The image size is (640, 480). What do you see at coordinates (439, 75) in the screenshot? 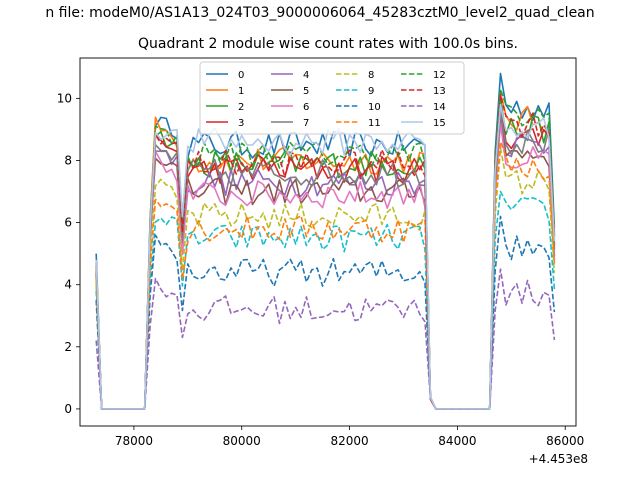
I see `legend-label-12: 12` at bounding box center [439, 75].